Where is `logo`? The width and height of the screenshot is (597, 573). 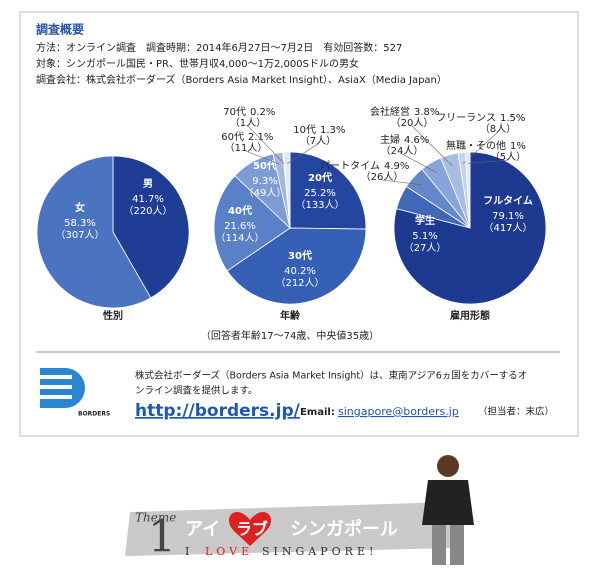 logo is located at coordinates (62, 388).